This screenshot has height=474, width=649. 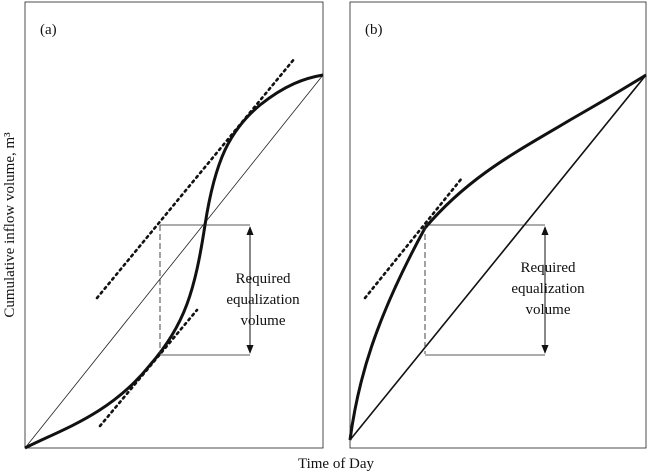 I want to click on y-axis-label: Cumulative inflow volume, m³, so click(x=10, y=225).